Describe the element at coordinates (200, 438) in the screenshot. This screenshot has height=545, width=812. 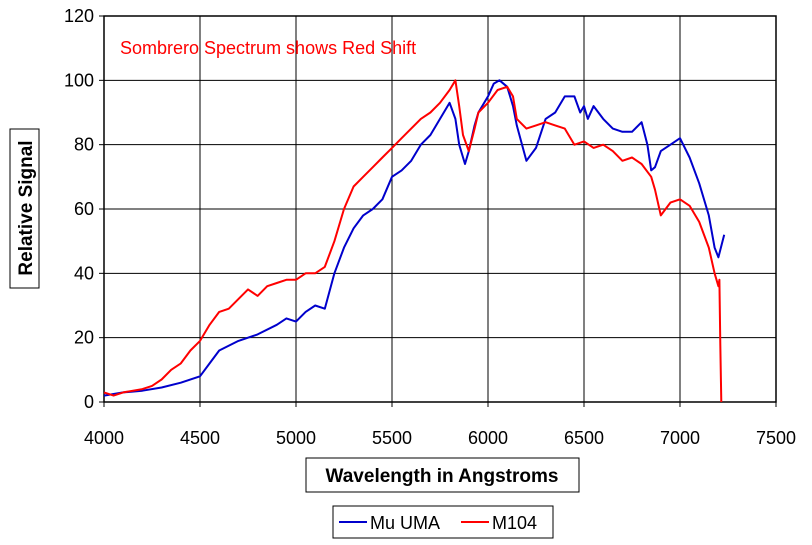
I see `x-tick-label: 4500` at that location.